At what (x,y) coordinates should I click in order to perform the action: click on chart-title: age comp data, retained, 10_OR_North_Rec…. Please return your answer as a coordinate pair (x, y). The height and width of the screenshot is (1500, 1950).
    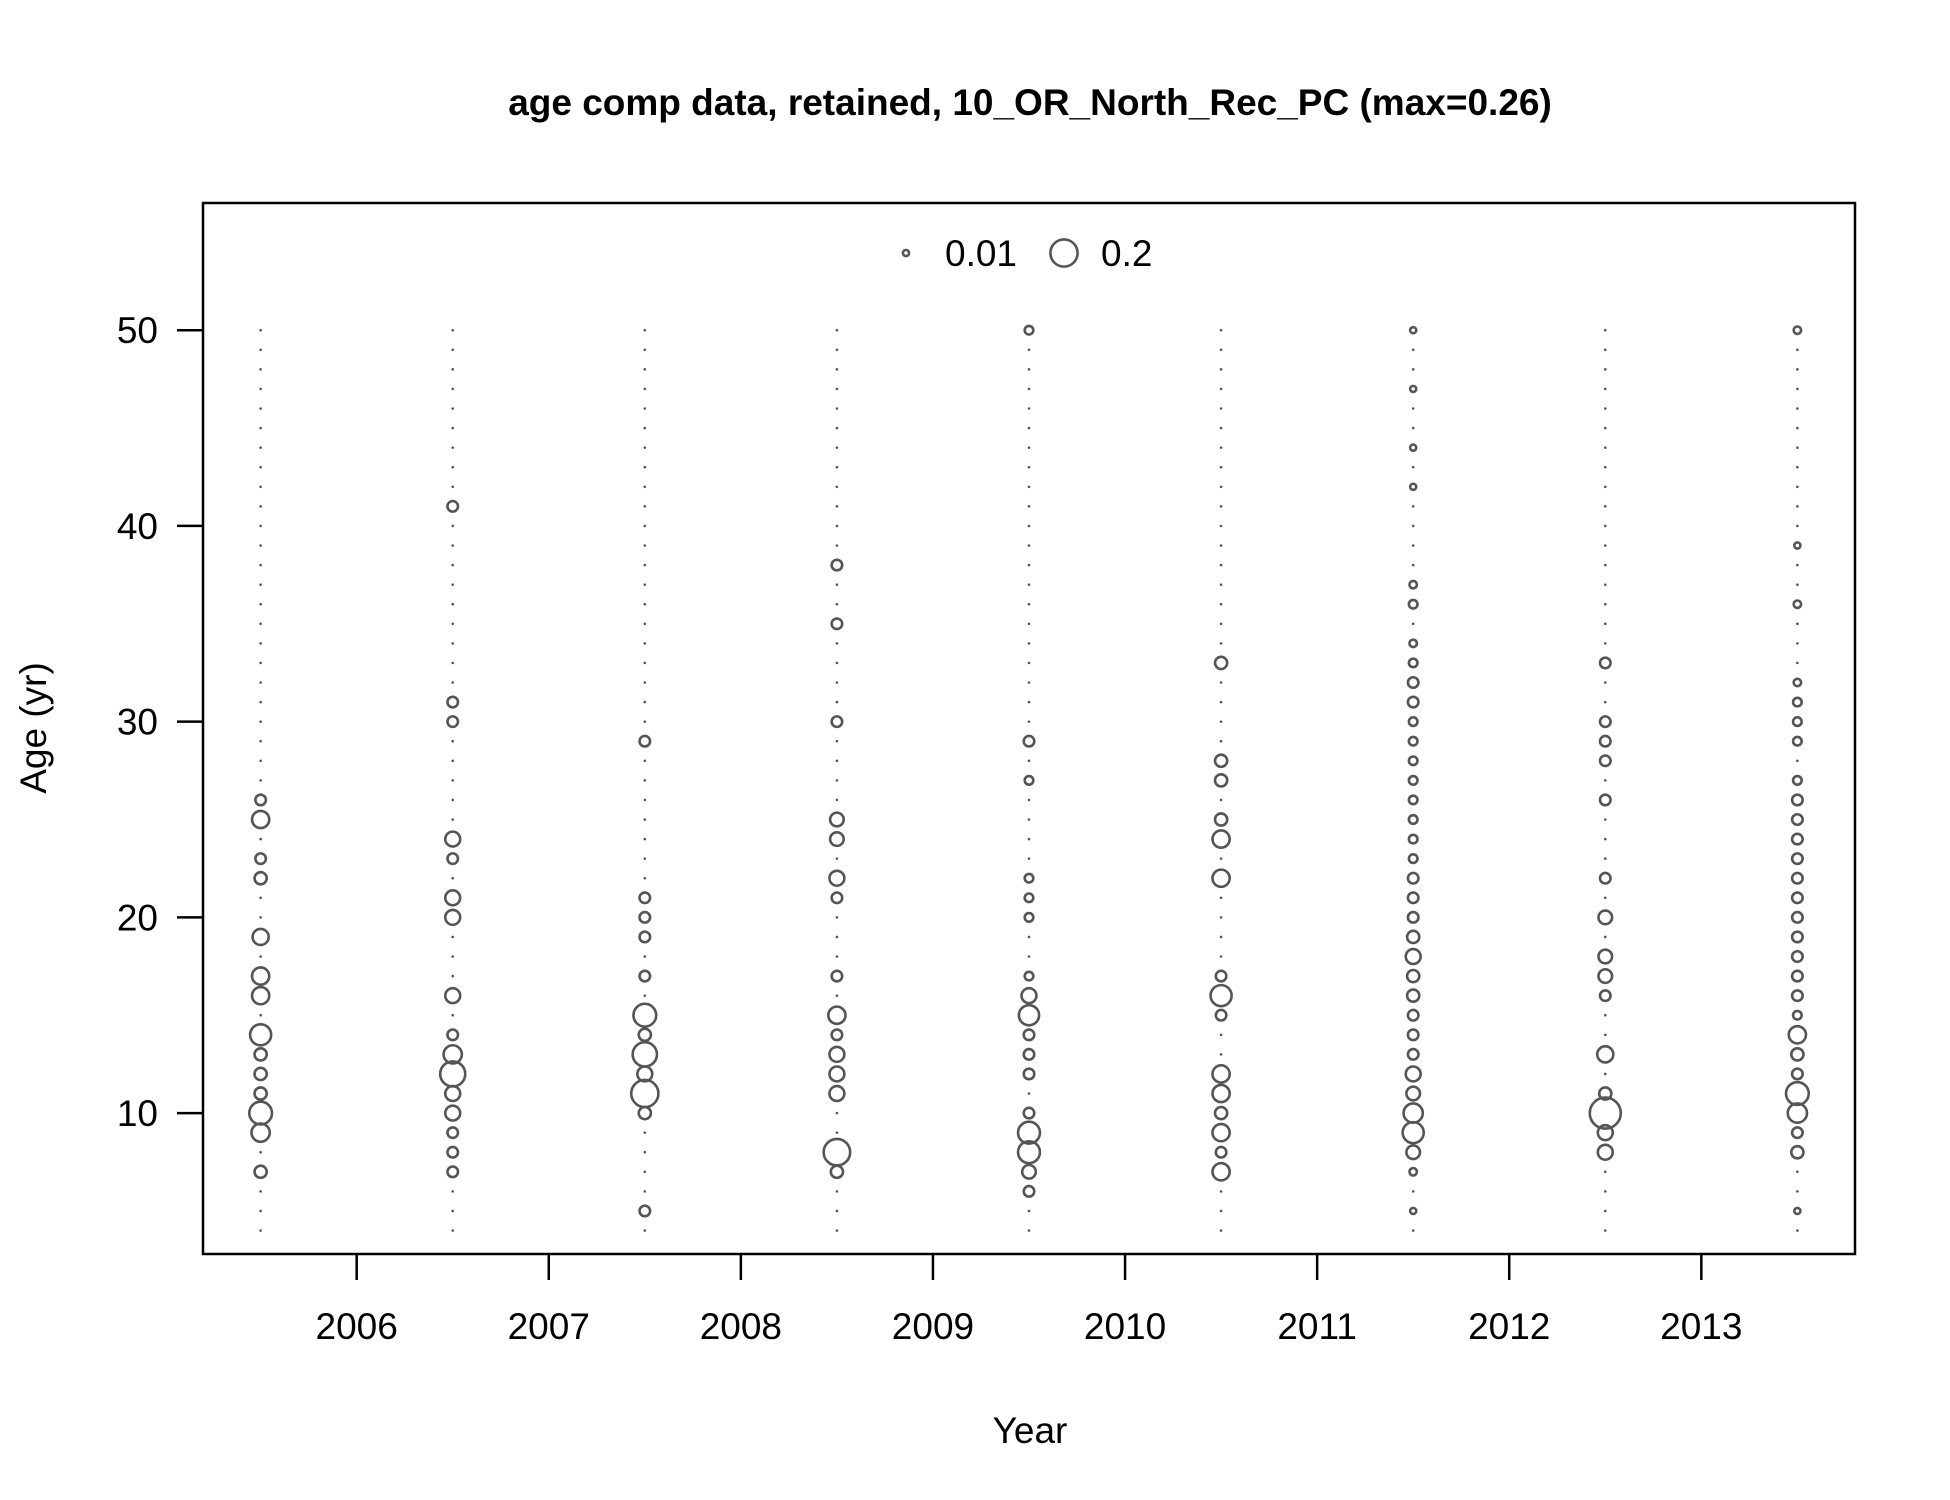
    Looking at the image, I should click on (1030, 102).